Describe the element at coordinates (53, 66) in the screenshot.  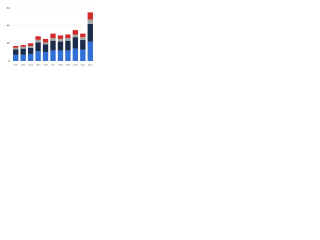
I see `x-tick-label: 2017` at that location.